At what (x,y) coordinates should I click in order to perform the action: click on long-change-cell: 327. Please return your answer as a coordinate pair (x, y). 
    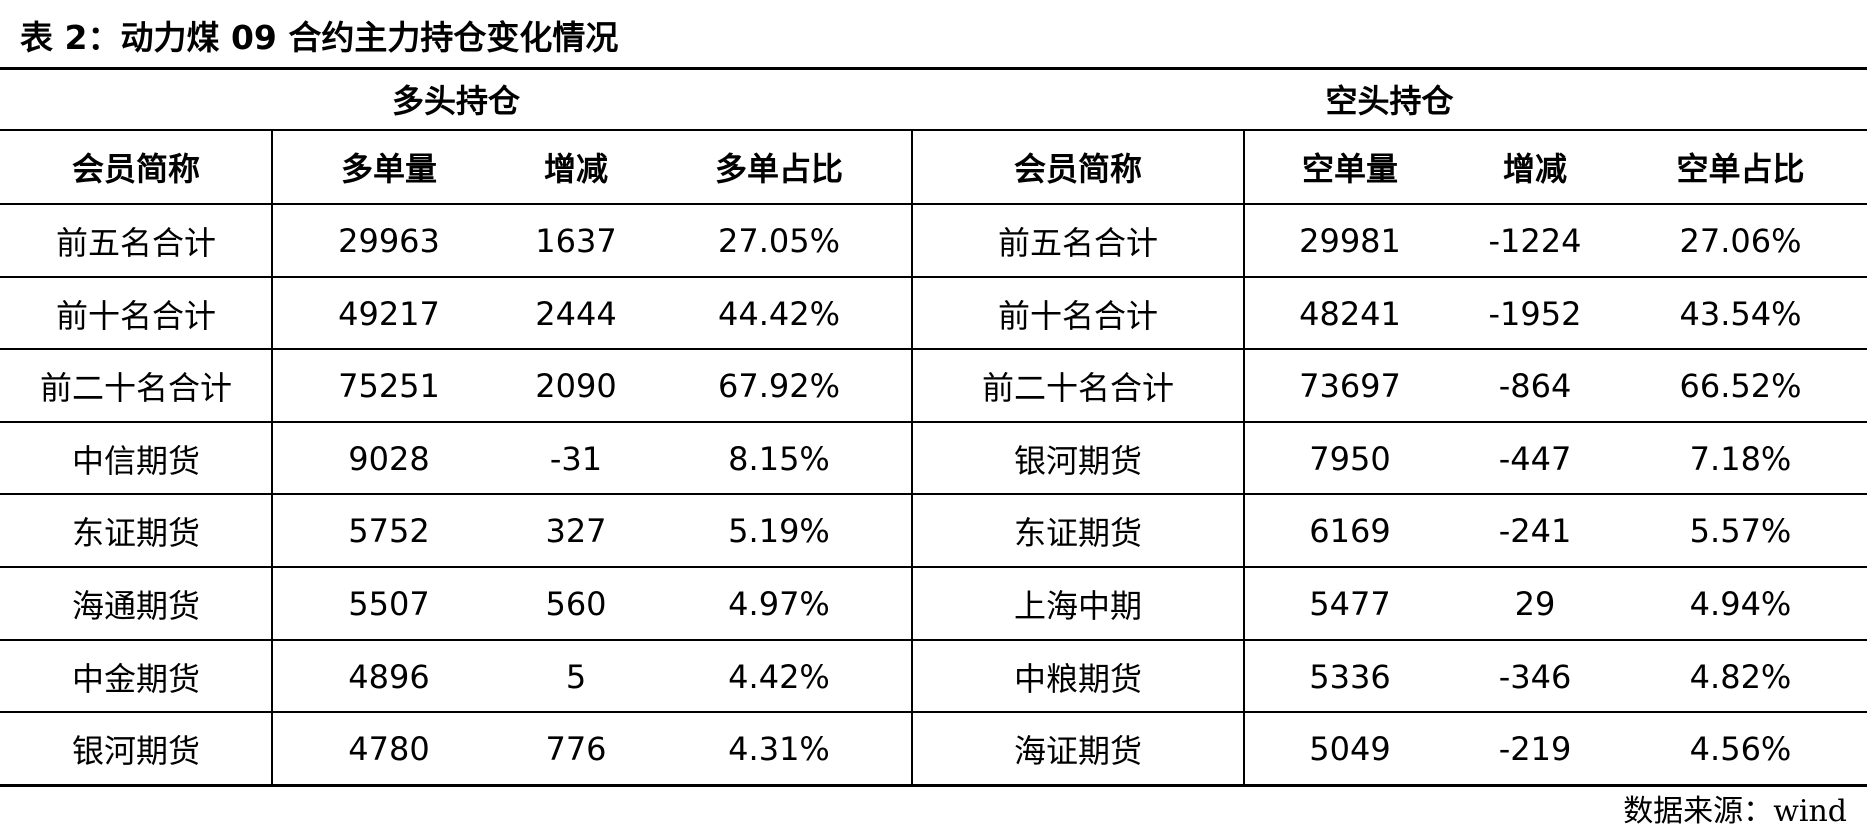
    Looking at the image, I should click on (576, 530).